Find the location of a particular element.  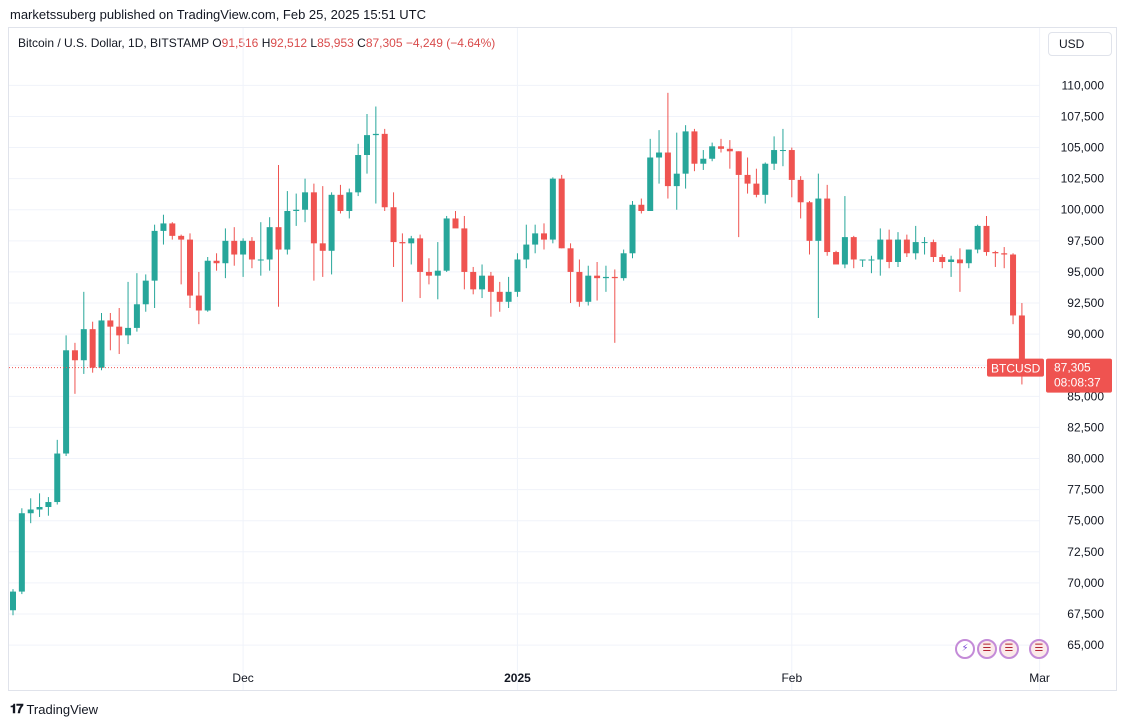

tradingview-logo: 𝟏𝟕 TradingView is located at coordinates (54, 709).